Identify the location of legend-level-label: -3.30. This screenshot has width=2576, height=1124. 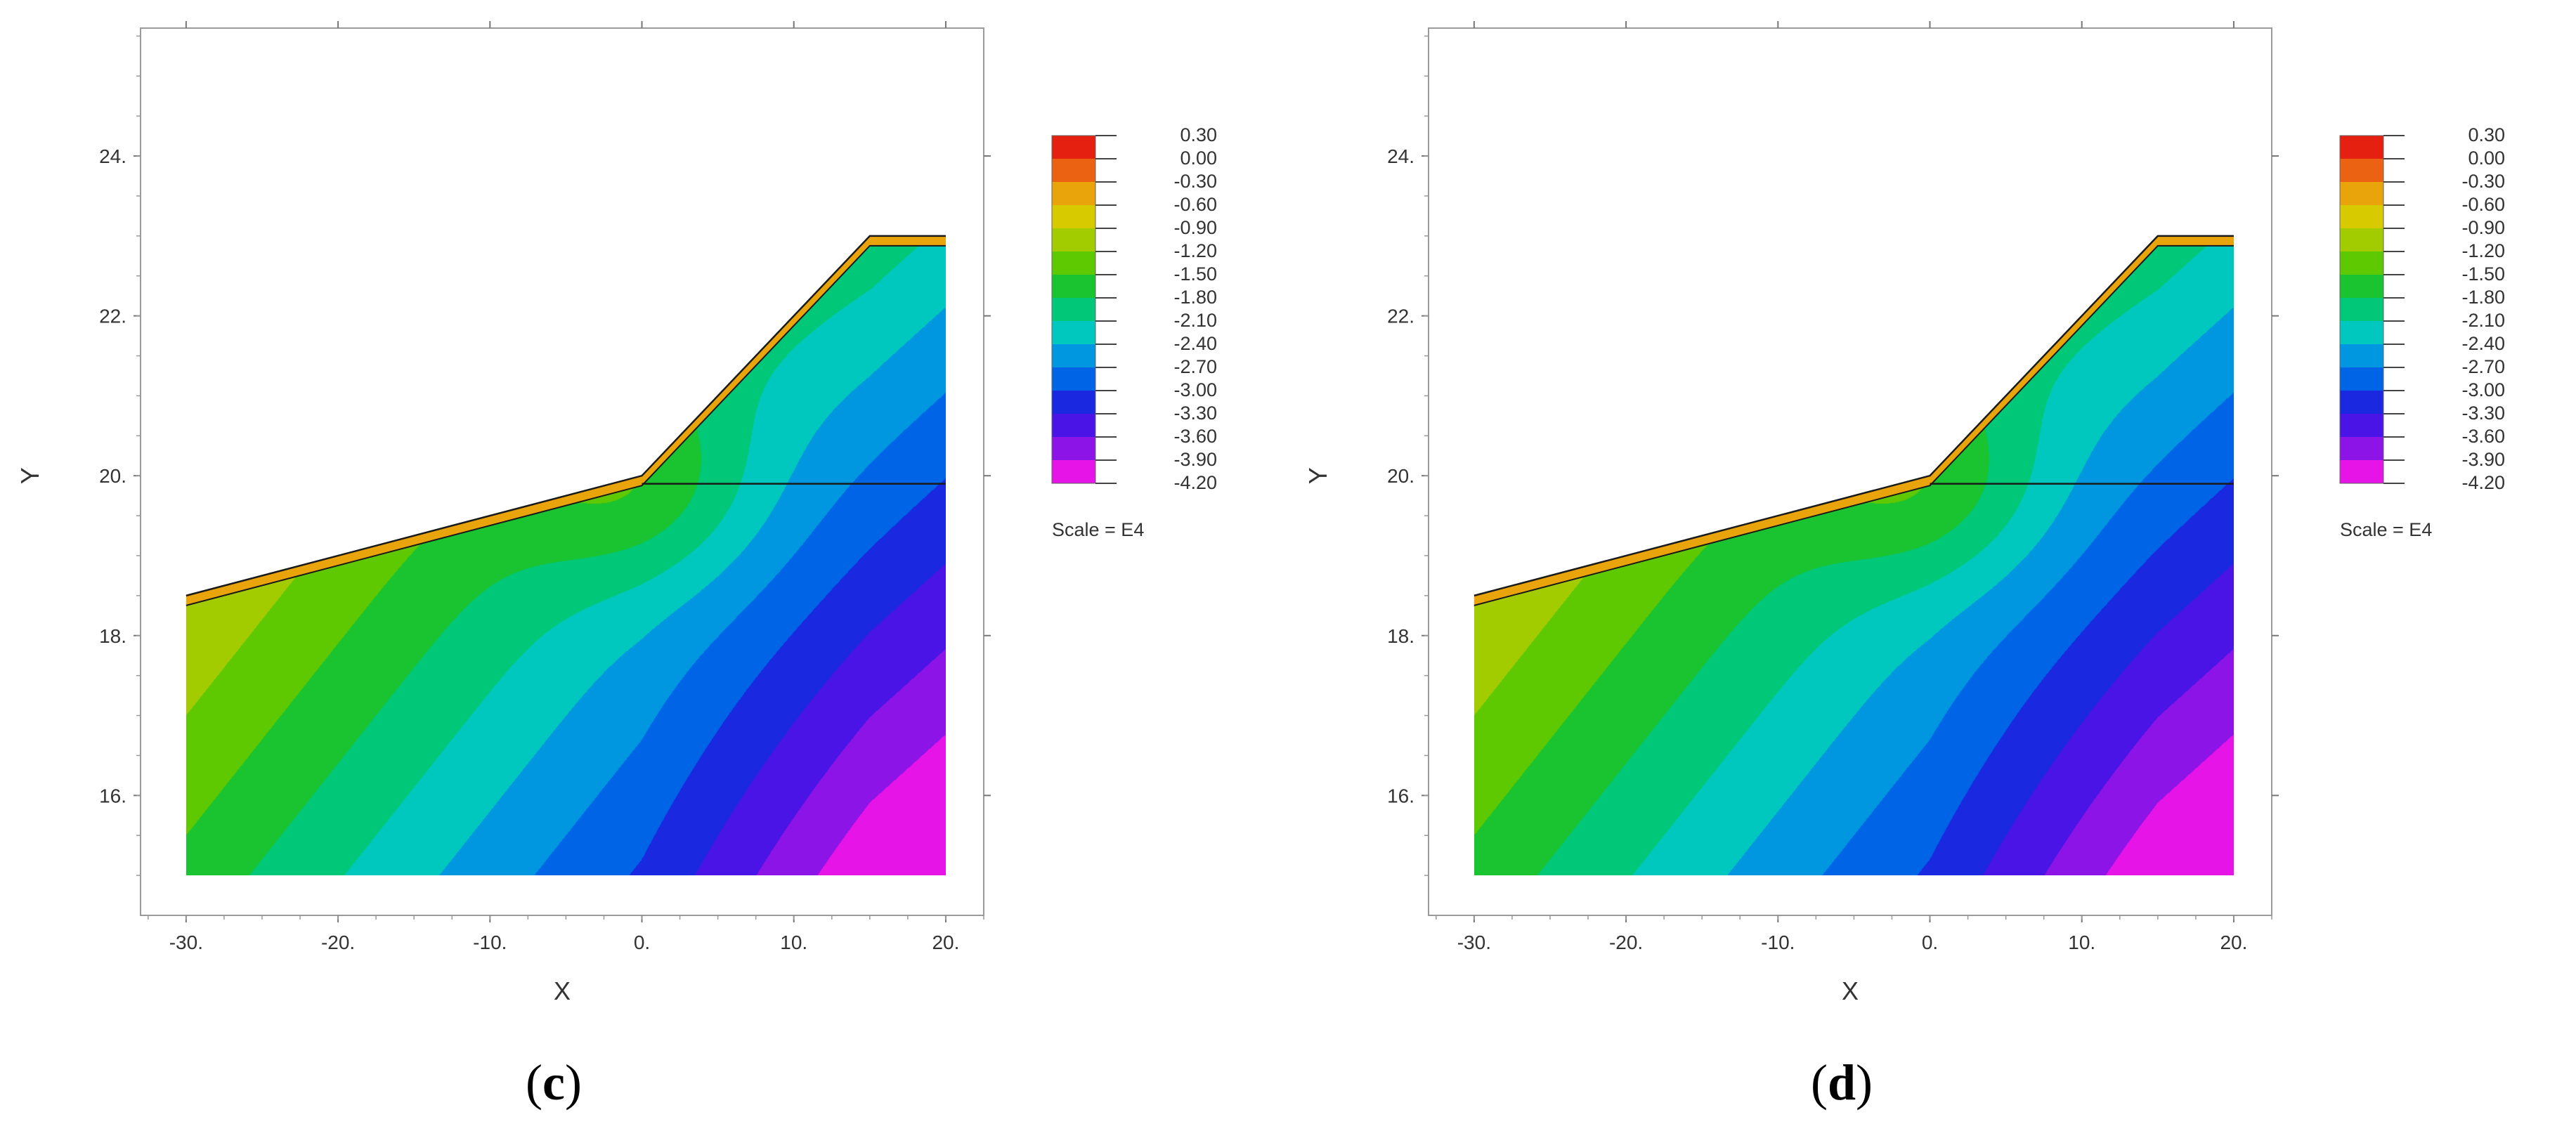
(1195, 414).